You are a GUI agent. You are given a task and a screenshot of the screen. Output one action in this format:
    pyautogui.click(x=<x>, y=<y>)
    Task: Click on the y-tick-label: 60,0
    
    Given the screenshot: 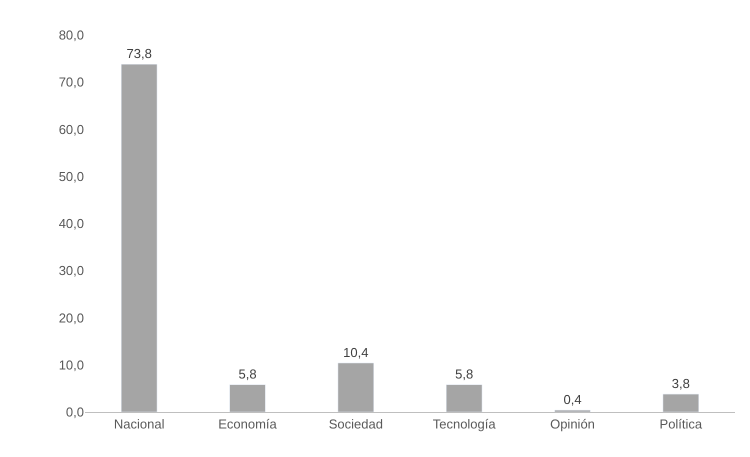 What is the action you would take?
    pyautogui.click(x=71, y=129)
    